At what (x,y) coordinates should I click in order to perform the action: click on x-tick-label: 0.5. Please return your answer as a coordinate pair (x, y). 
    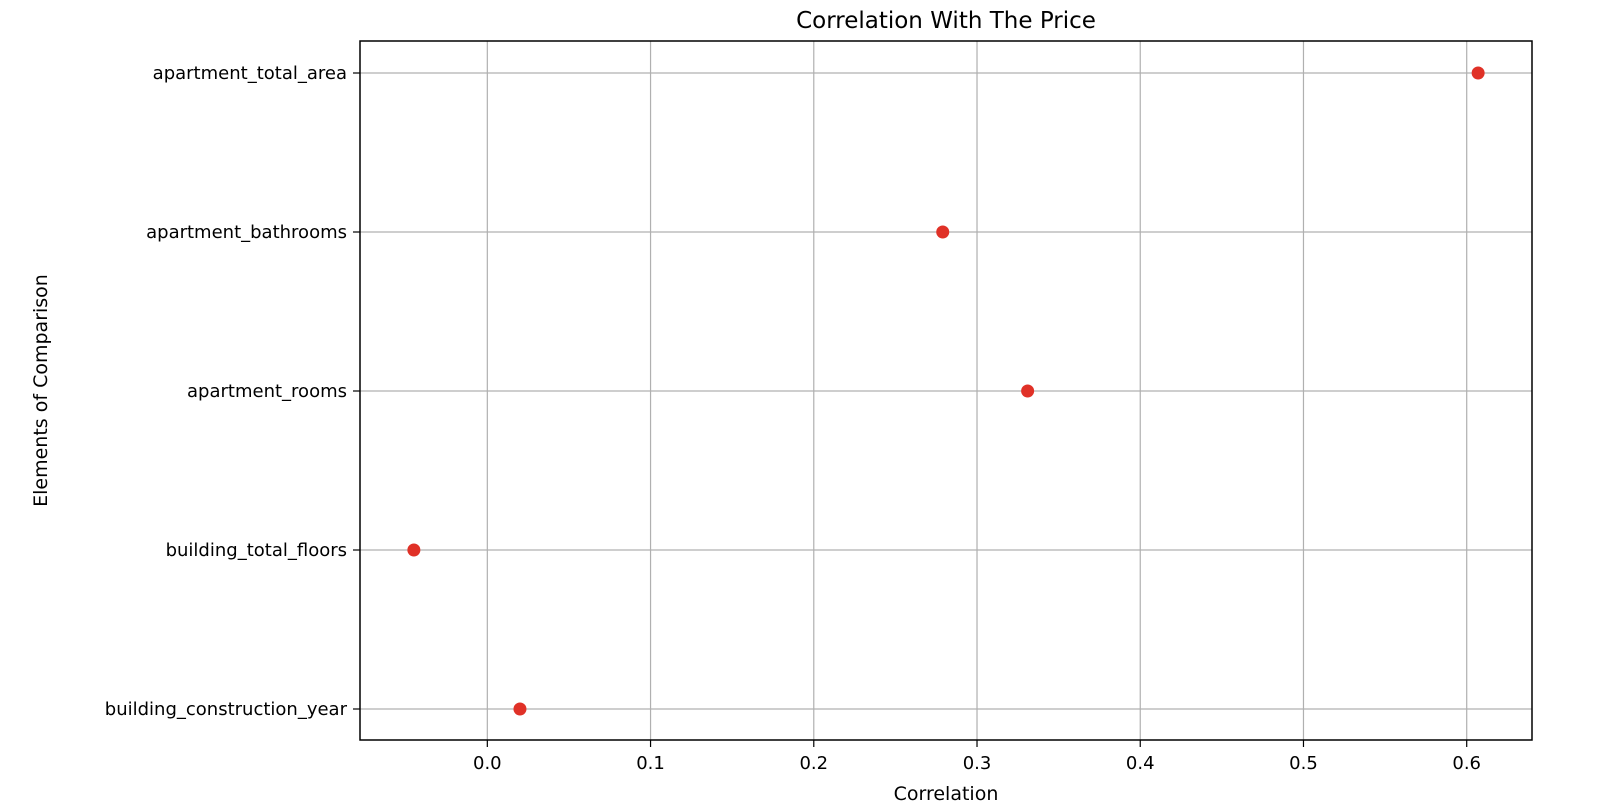
    Looking at the image, I should click on (1303, 763).